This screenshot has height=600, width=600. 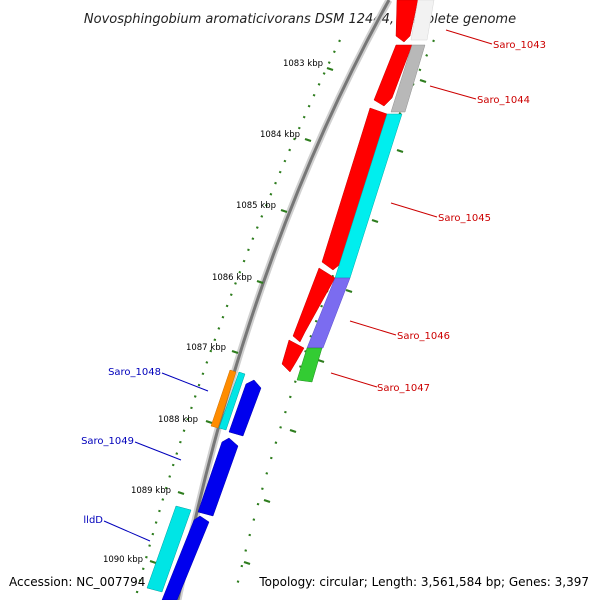 I want to click on gene-label: Saro_1047, so click(x=403, y=388).